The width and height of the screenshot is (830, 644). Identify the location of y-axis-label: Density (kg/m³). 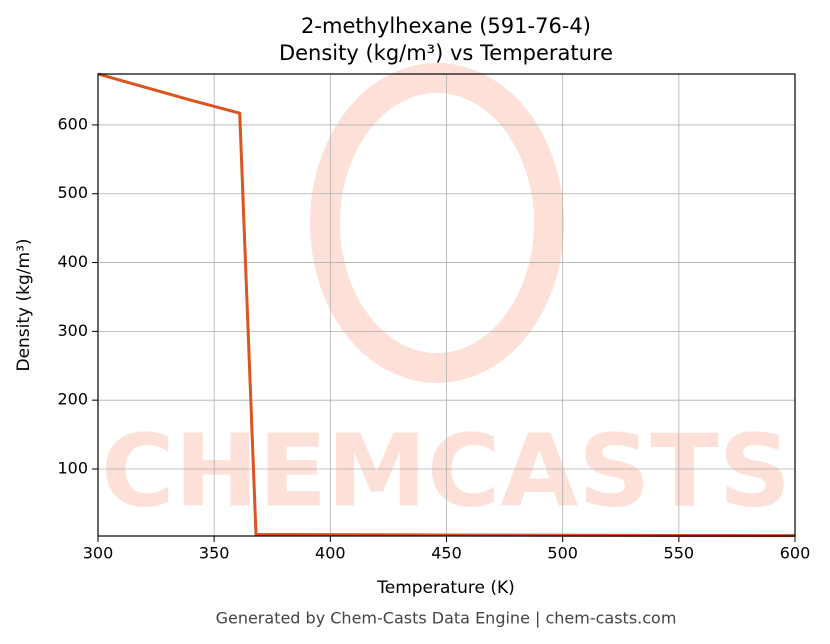
(24, 304).